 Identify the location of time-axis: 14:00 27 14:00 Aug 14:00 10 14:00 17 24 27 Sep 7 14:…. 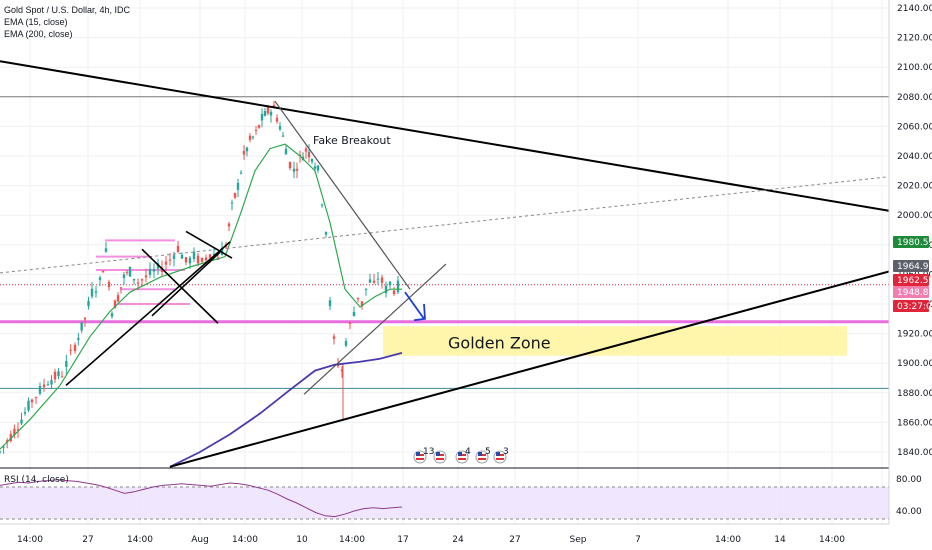
(444, 534).